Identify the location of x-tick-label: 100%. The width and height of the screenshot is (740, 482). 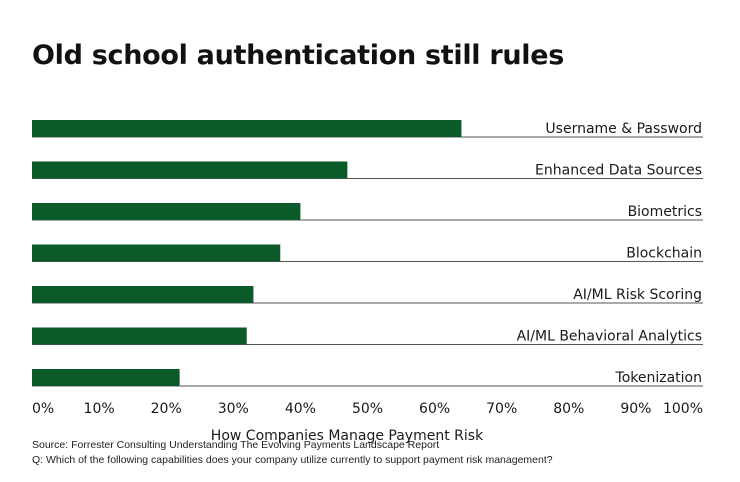
(683, 409).